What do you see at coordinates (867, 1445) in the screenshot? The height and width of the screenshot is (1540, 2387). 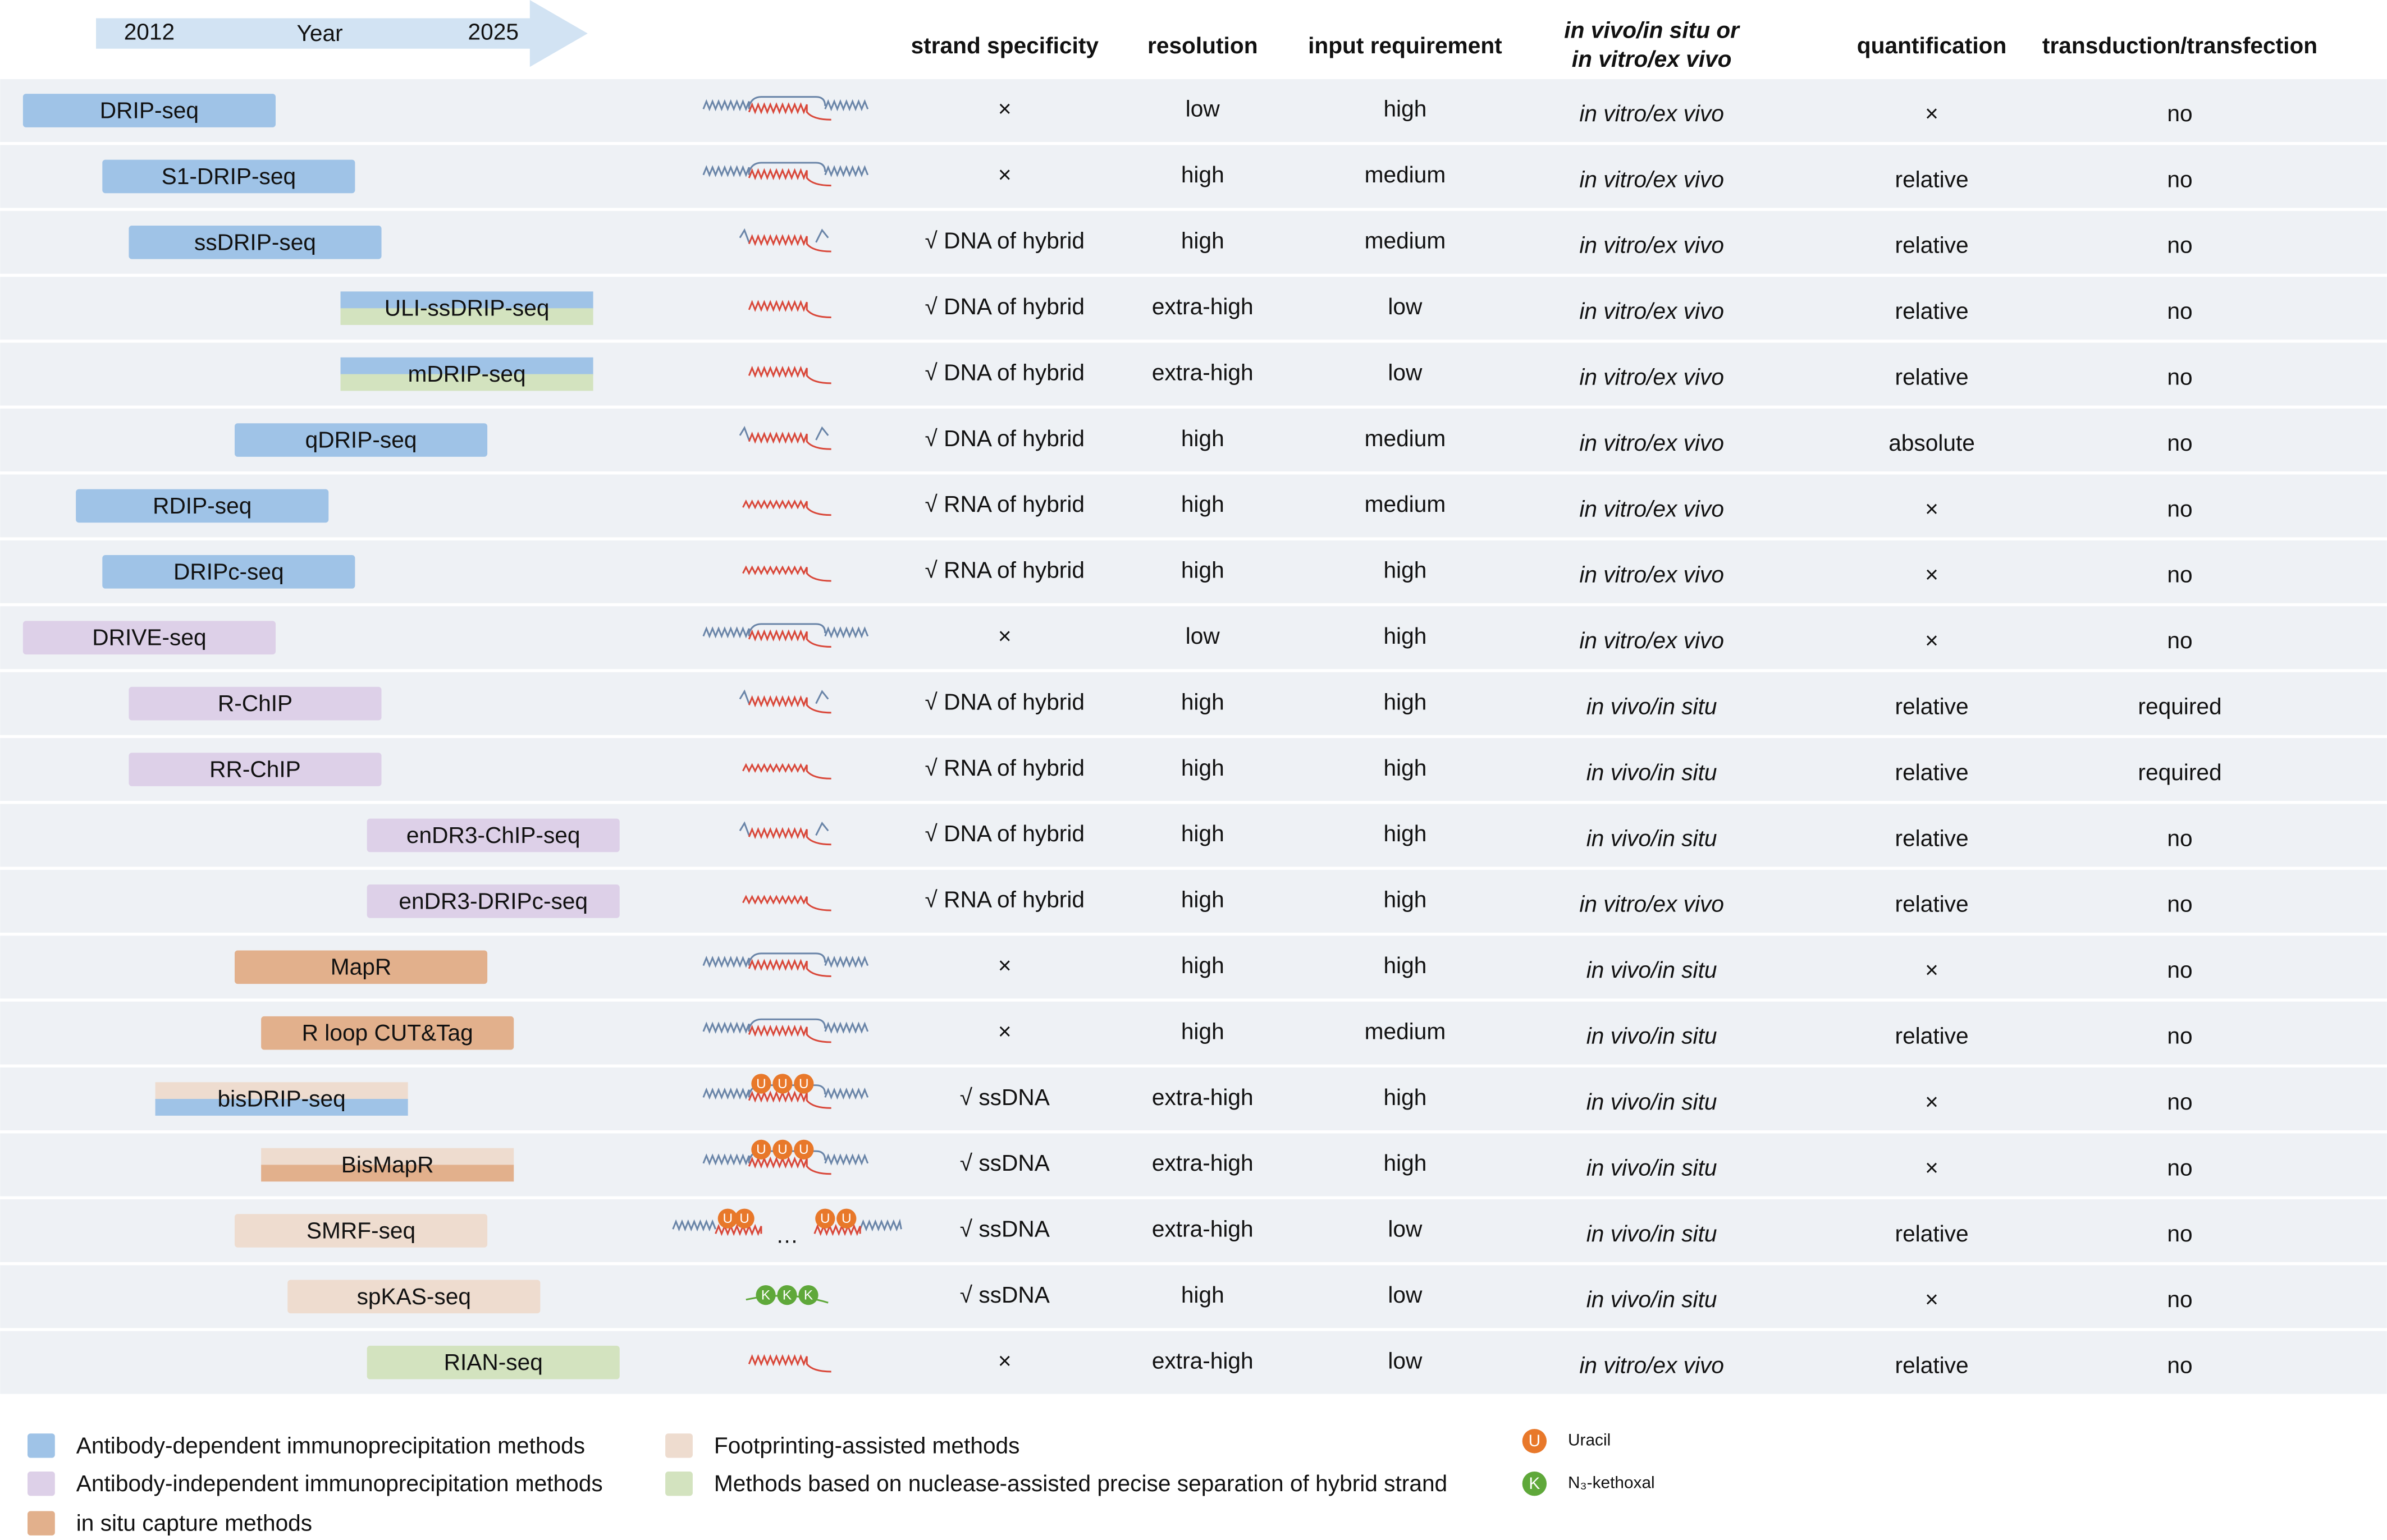 I see `legend-label: Footprinting-assisted methods` at bounding box center [867, 1445].